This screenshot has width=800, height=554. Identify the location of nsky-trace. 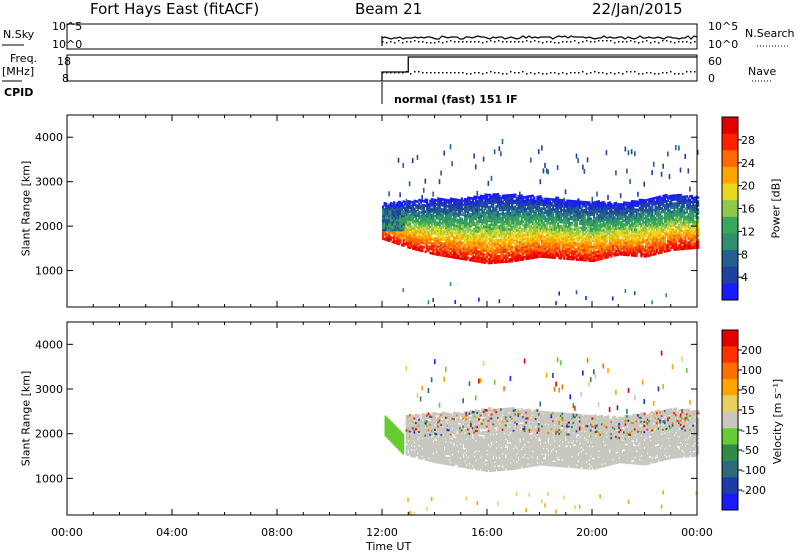
(539, 40).